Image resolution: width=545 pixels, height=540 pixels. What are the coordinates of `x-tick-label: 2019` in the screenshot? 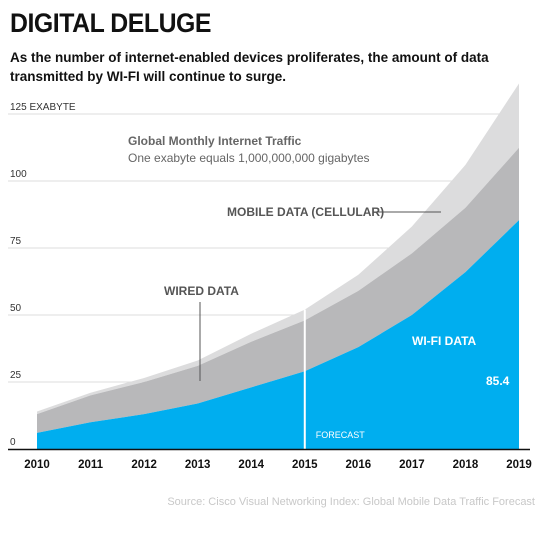 It's located at (519, 465).